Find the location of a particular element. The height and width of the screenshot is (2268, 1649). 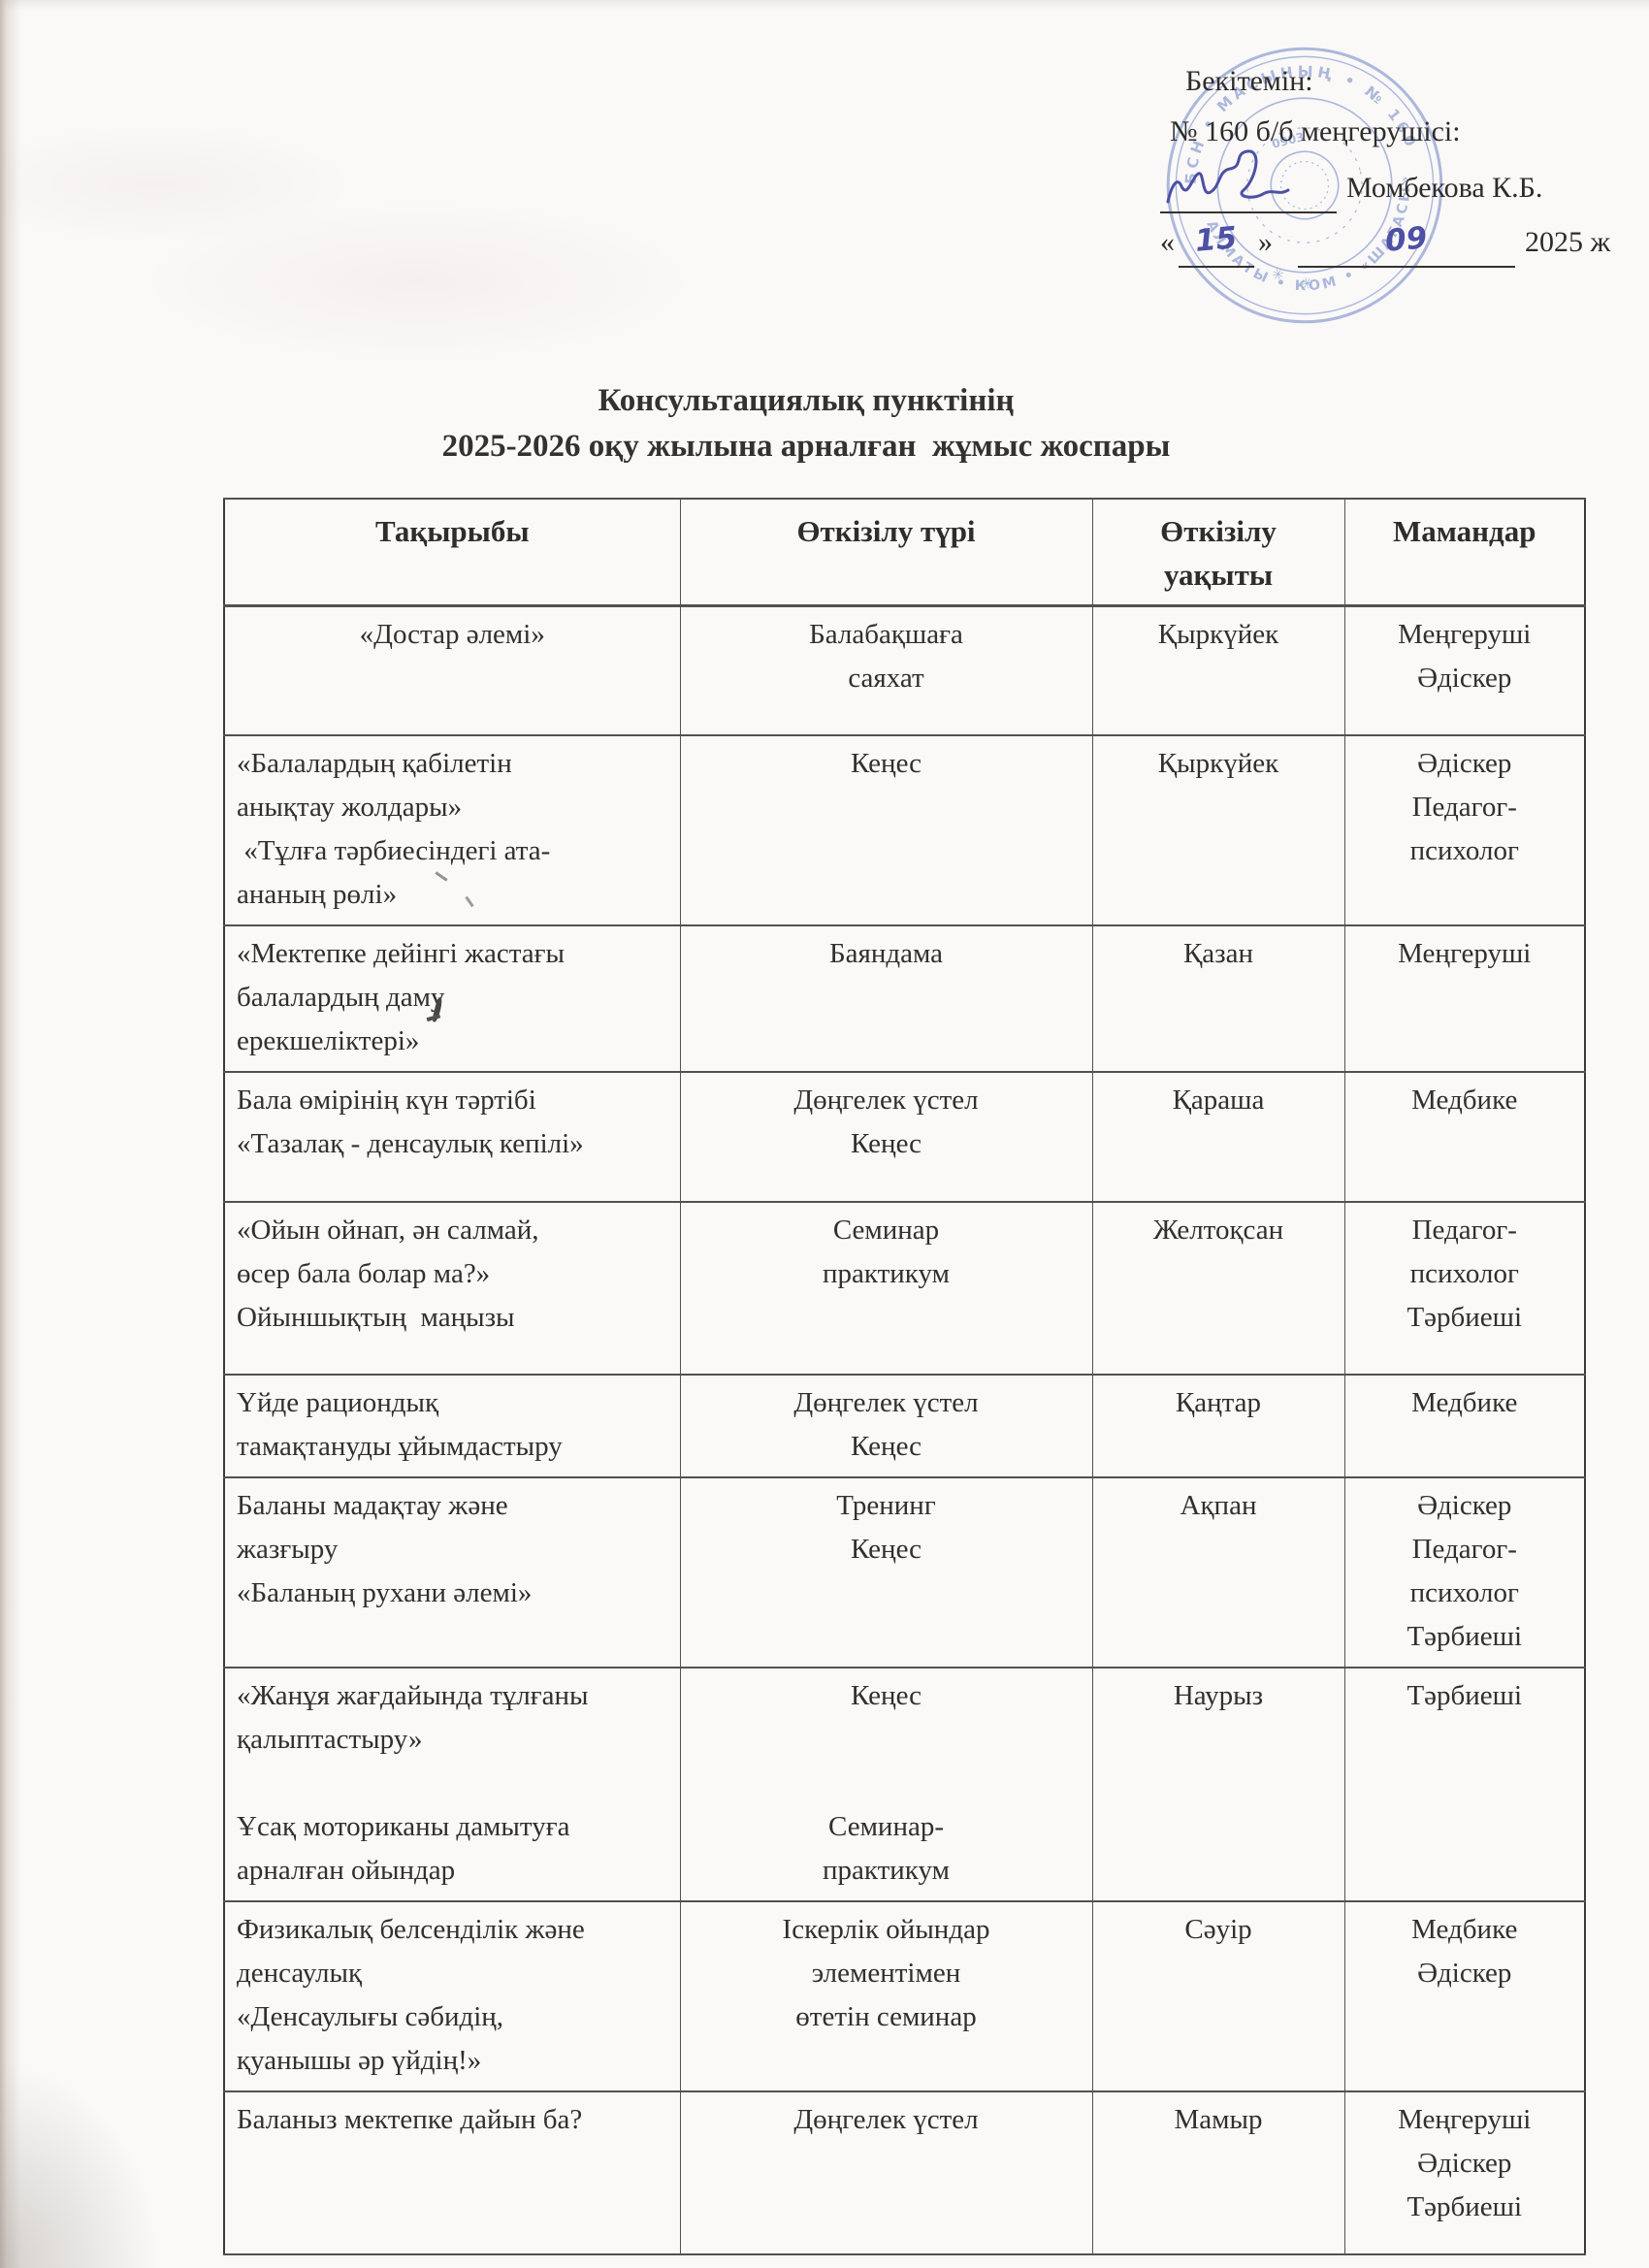

column-header-time: Өткізілу уақыты is located at coordinates (1218, 552).